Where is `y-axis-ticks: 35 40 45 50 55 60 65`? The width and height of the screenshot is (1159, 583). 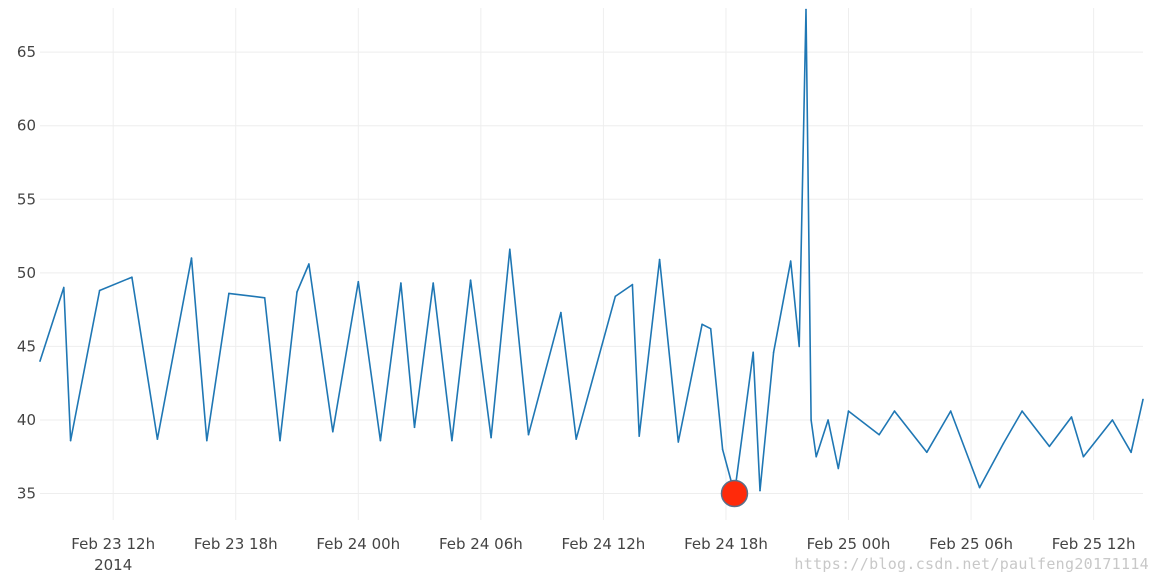 y-axis-ticks: 35 40 45 50 55 60 65 is located at coordinates (26, 272).